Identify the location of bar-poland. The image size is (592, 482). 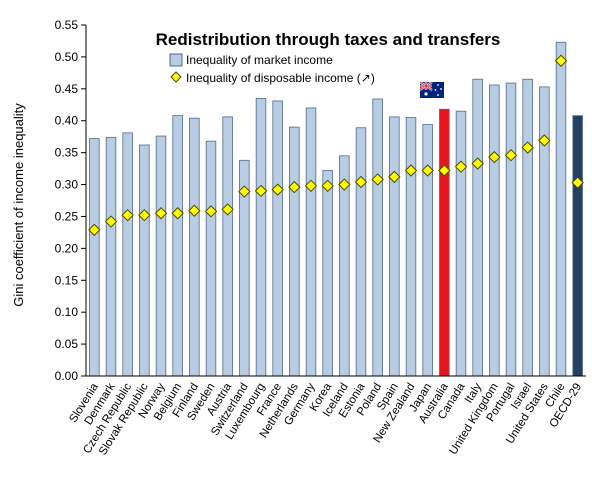
(377, 237).